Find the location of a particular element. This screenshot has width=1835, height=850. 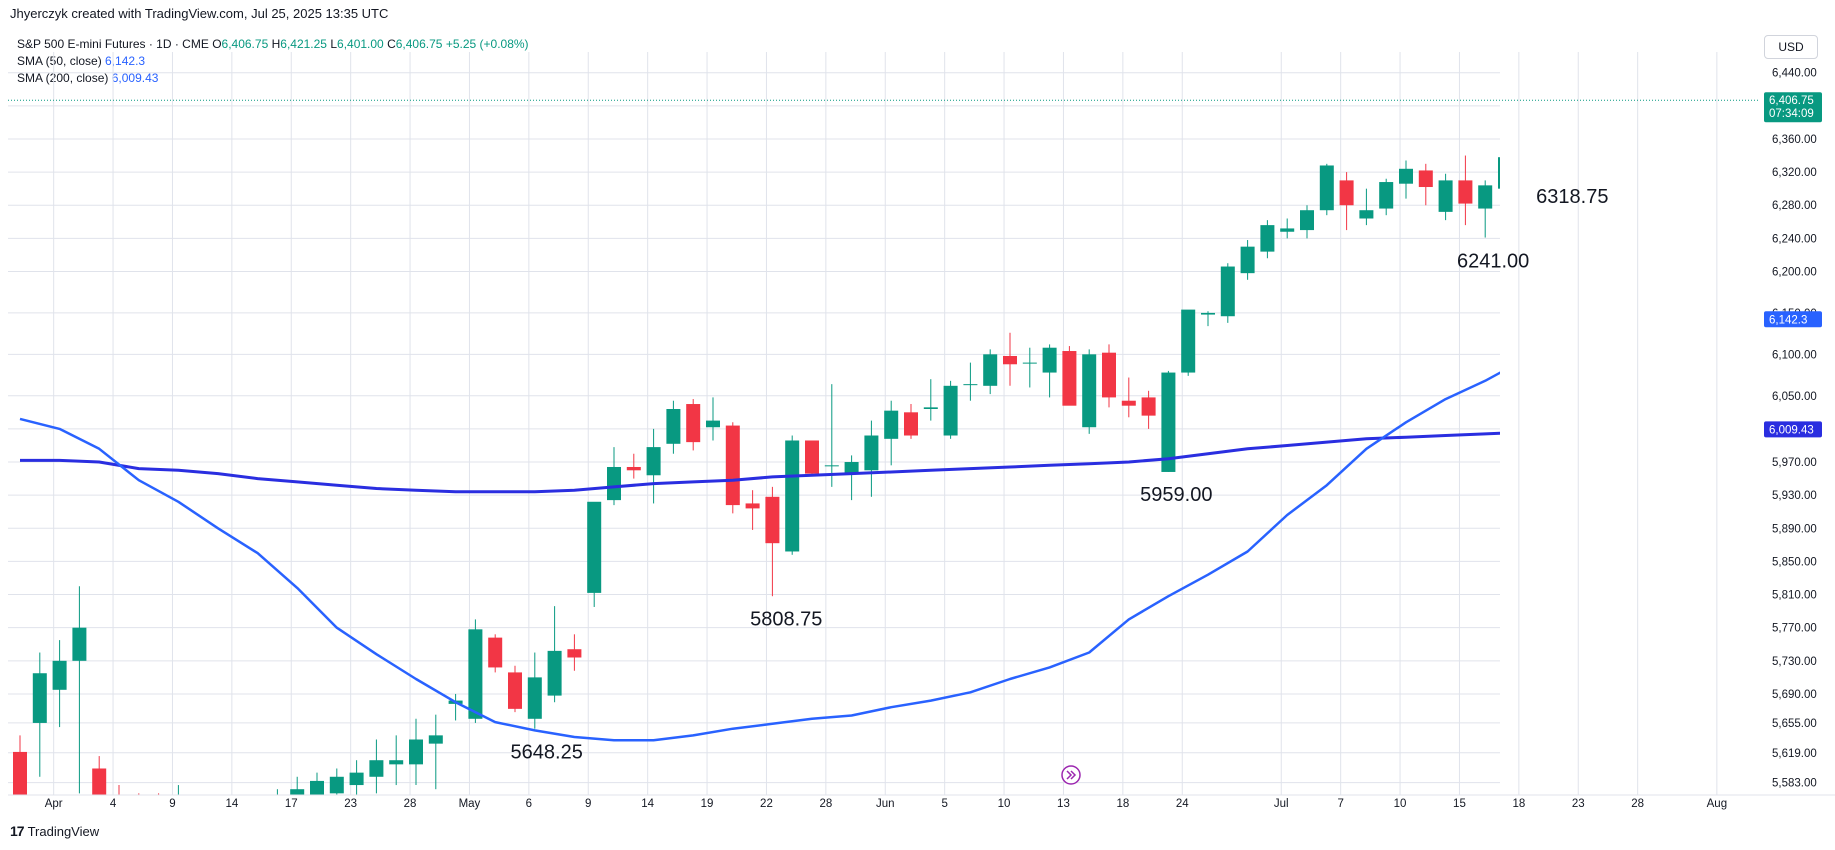

sma200-legend: SMA (200, close) 6,009.43 is located at coordinates (273, 78).